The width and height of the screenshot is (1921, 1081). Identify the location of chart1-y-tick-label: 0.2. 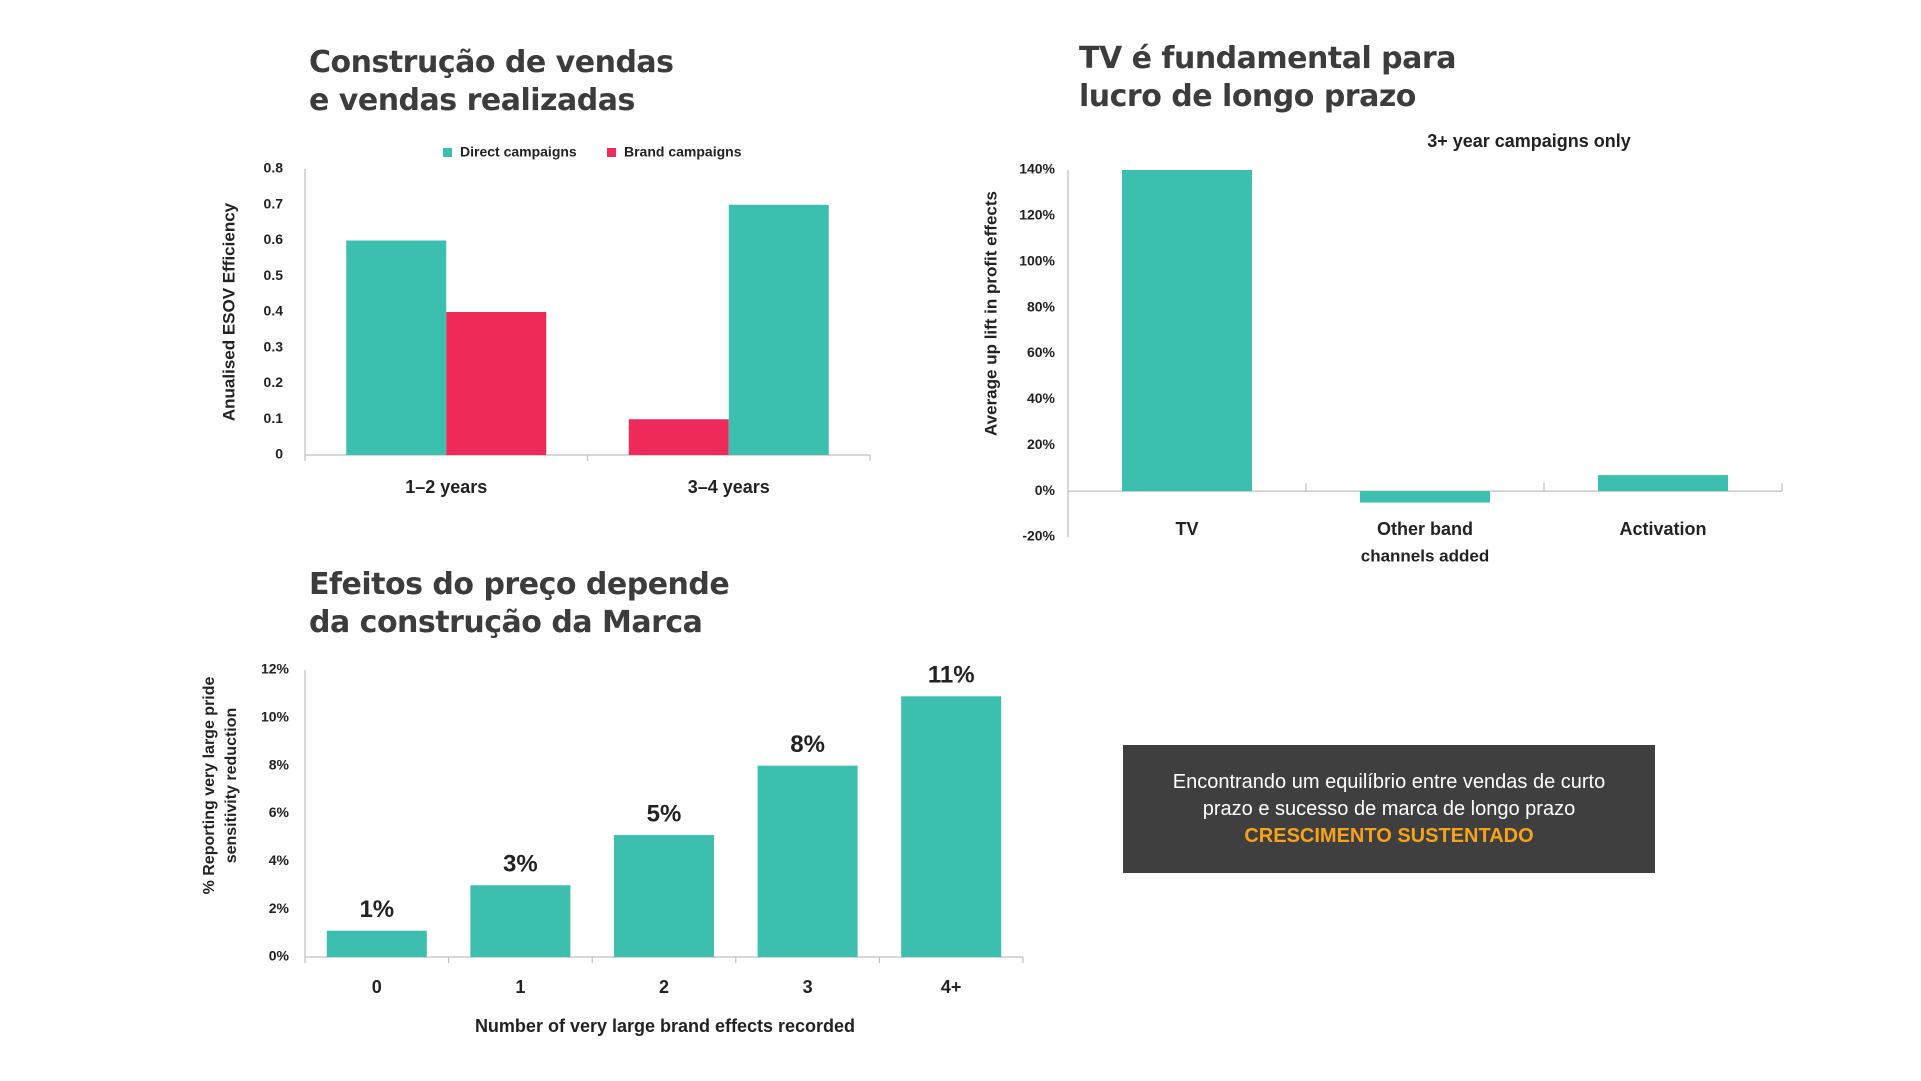
(274, 382).